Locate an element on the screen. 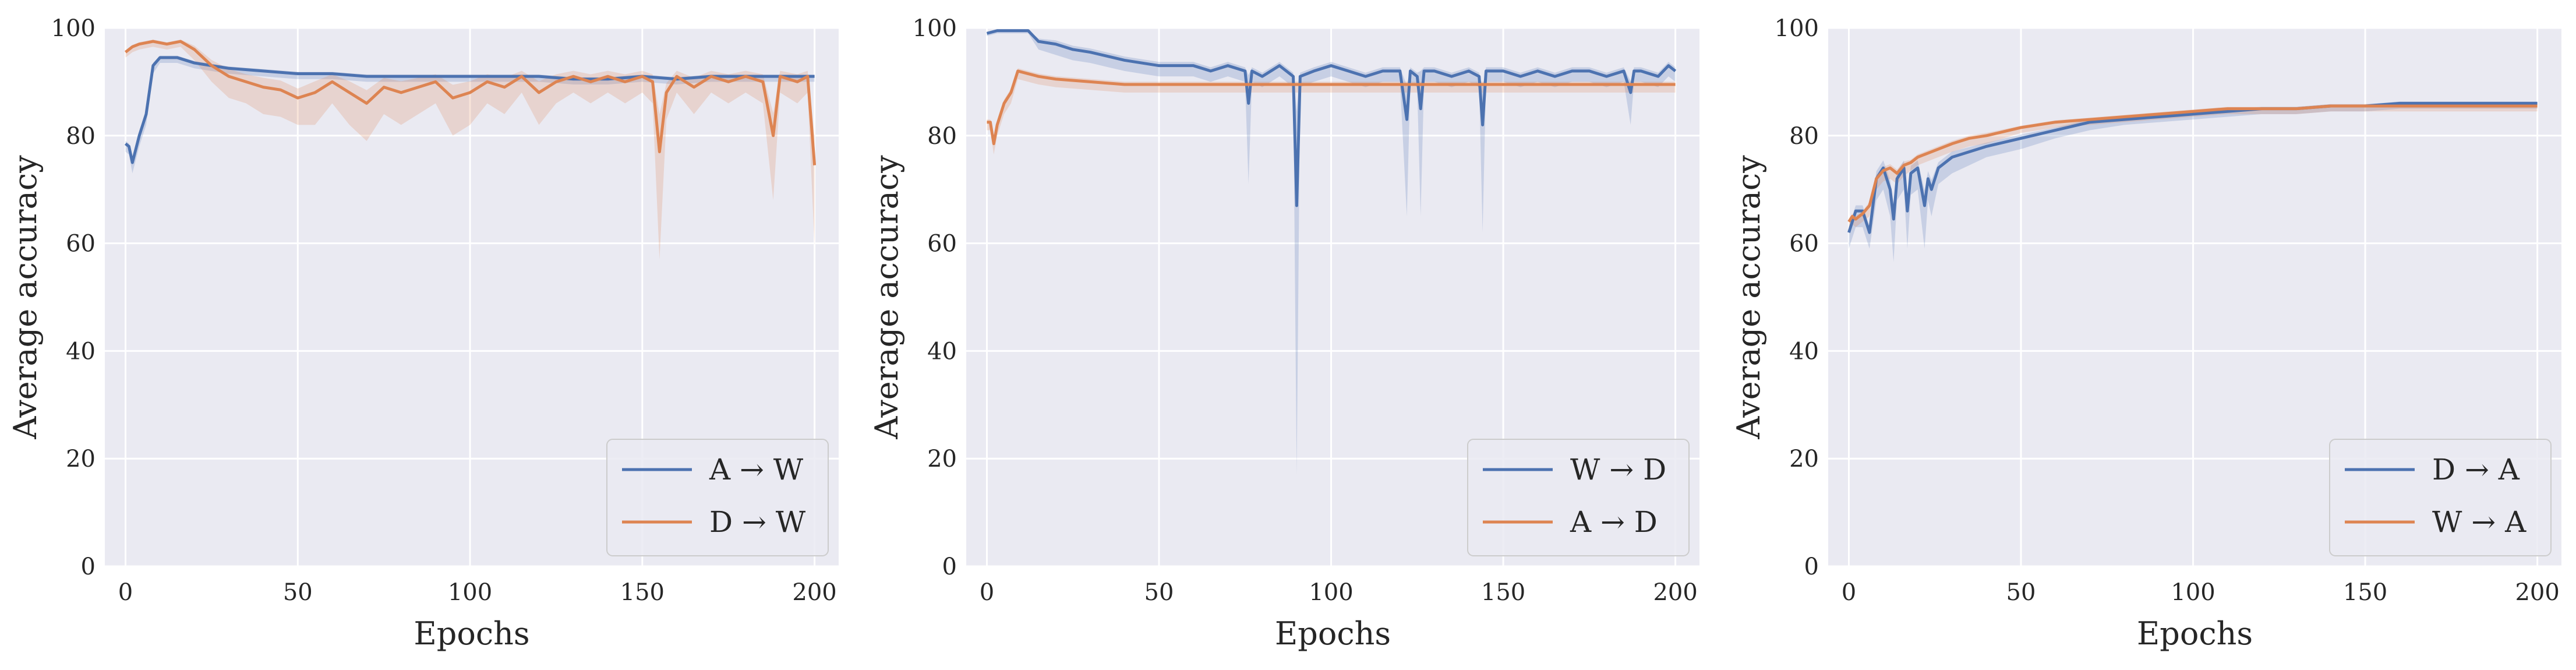 The image size is (2576, 670). legend-label-1: D → A is located at coordinates (2476, 469).